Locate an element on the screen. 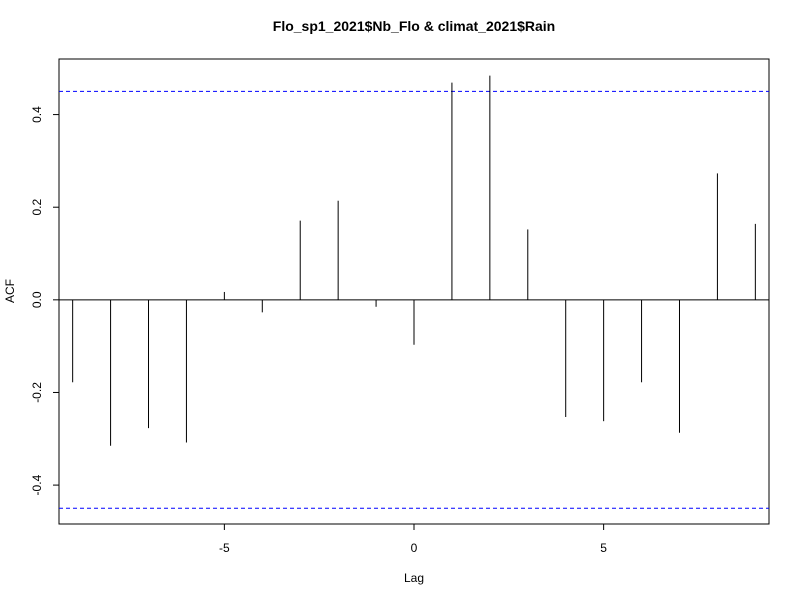  y-axis-label: ACF is located at coordinates (10, 291).